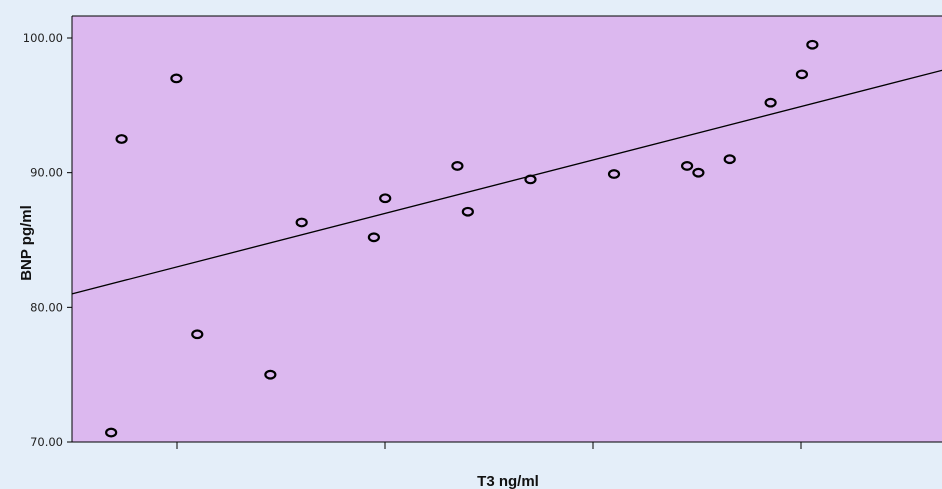 This screenshot has height=489, width=942. Describe the element at coordinates (46, 307) in the screenshot. I see `y-tick-label: 80.00` at that location.